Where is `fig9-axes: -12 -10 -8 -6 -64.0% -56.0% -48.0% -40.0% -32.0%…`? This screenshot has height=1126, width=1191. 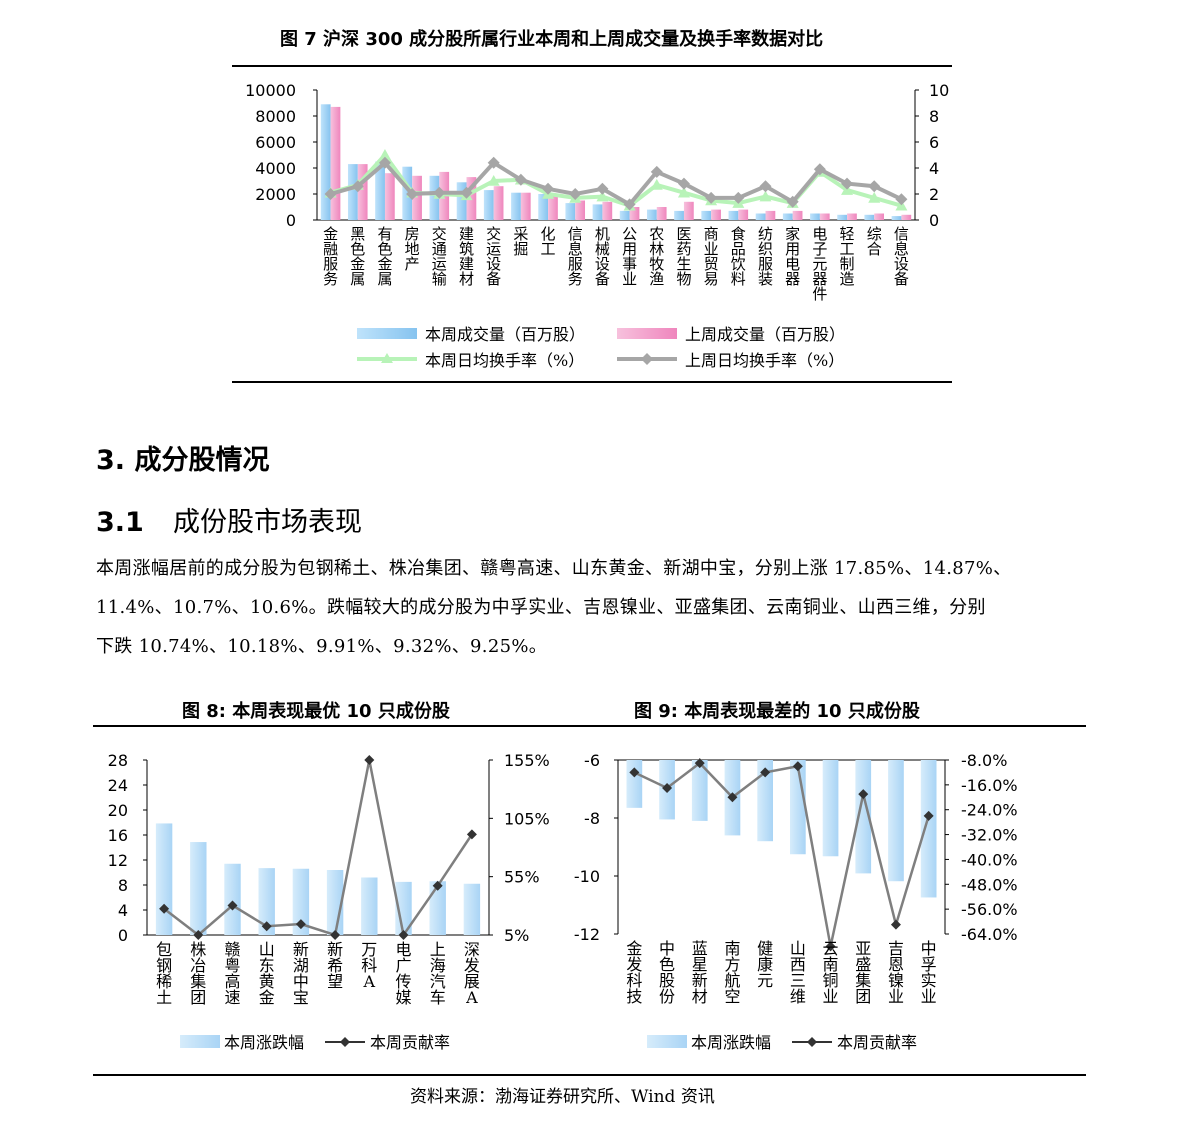 fig9-axes: -12 -10 -8 -6 -64.0% -56.0% -48.0% -40.0% -32.0%… is located at coordinates (796, 847).